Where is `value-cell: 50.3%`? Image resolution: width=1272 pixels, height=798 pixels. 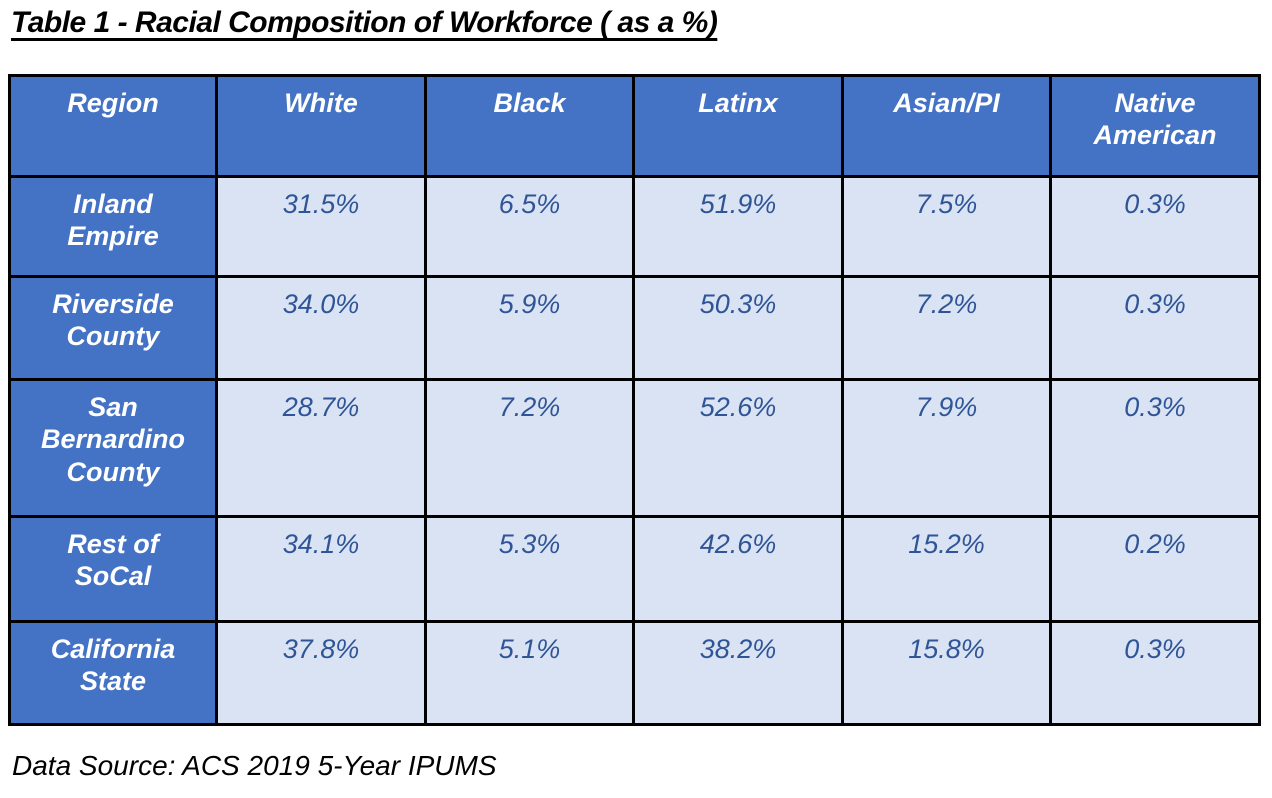 value-cell: 50.3% is located at coordinates (738, 328).